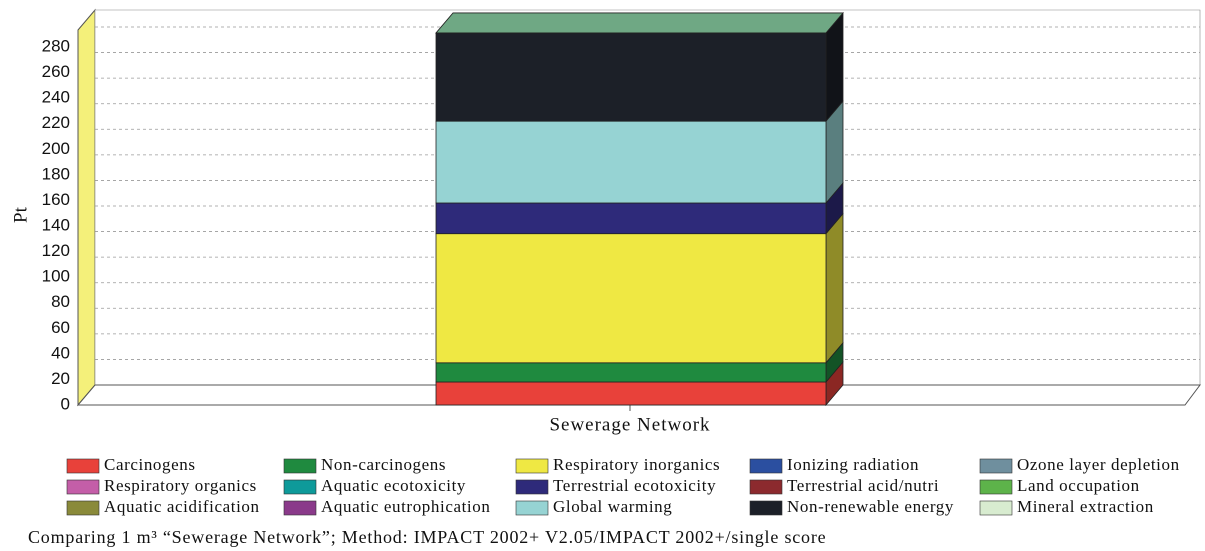 The height and width of the screenshot is (551, 1205). I want to click on legend-label: Aquatic ecotoxicity, so click(393, 485).